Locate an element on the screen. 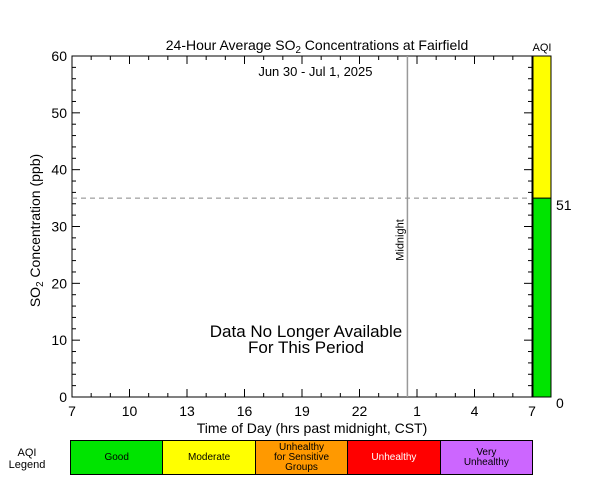  y-tick-label: 50 is located at coordinates (59, 113).